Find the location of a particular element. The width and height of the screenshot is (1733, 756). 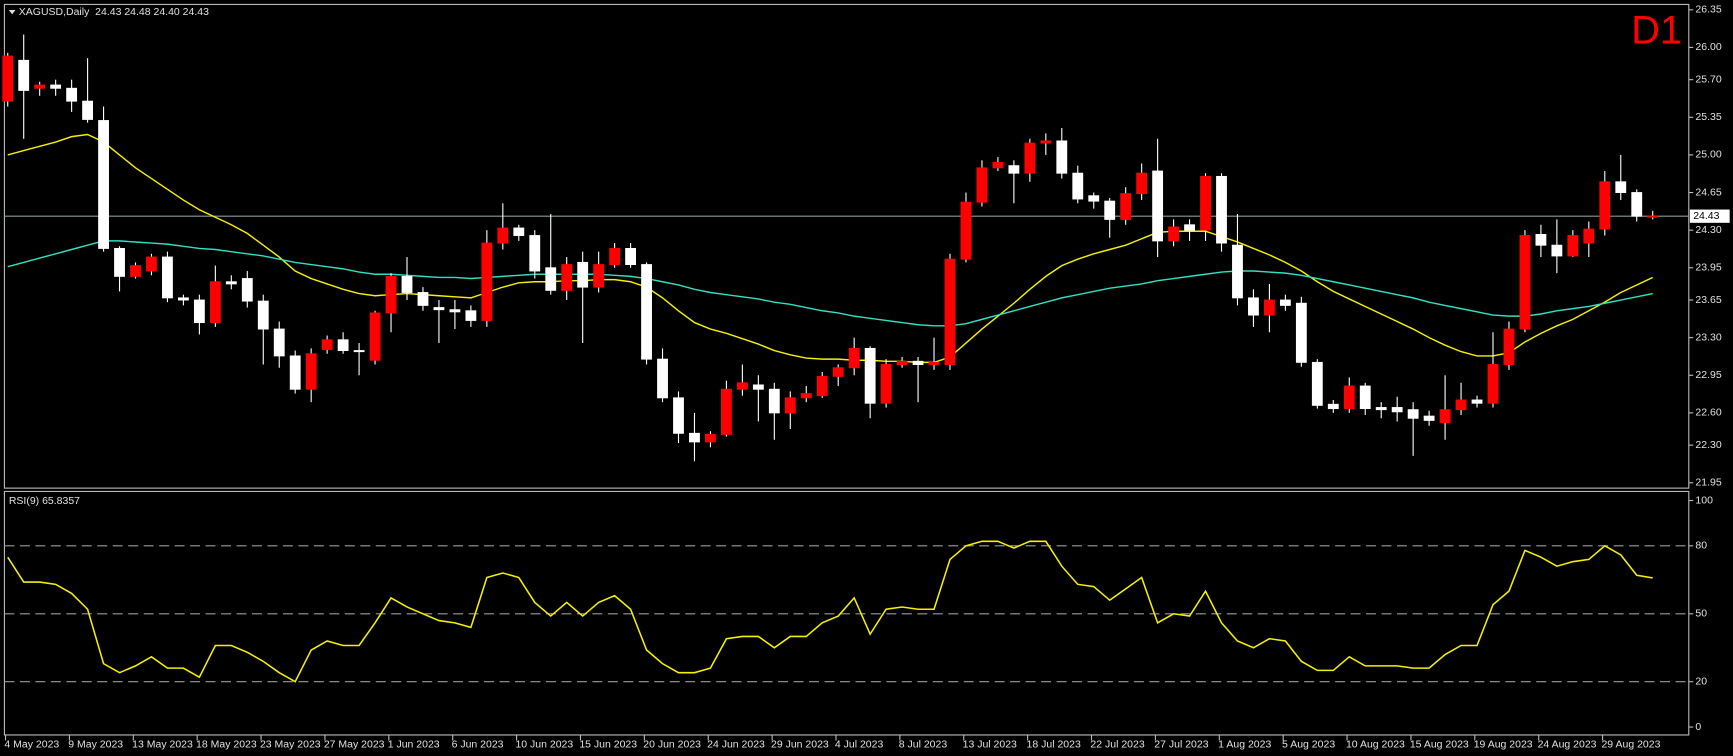

x-tick-label: 29 Jun 2023 is located at coordinates (800, 745).